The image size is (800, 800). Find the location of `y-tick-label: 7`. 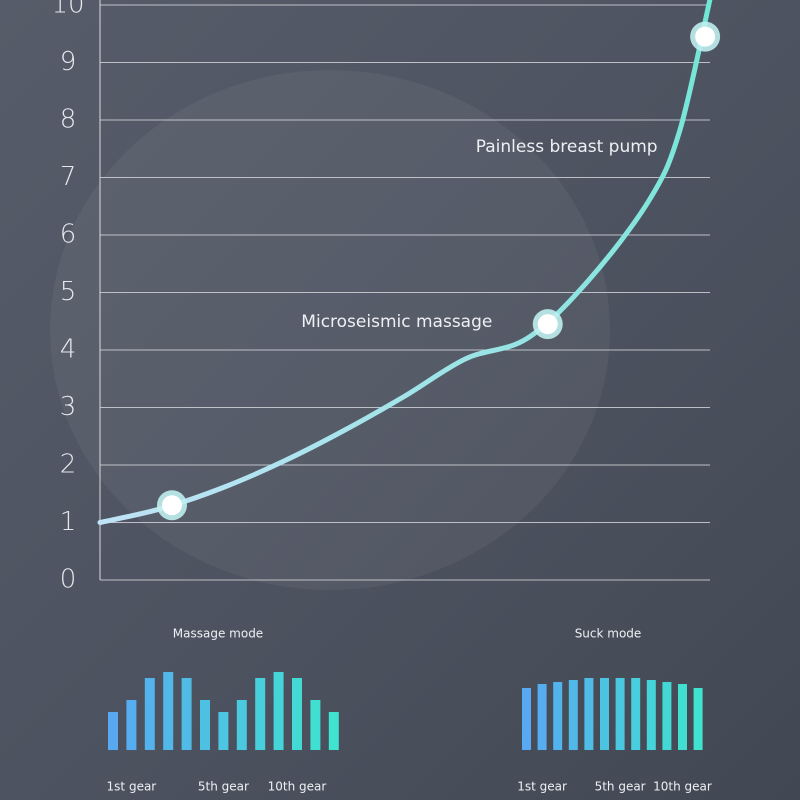

y-tick-label: 7 is located at coordinates (68, 177).